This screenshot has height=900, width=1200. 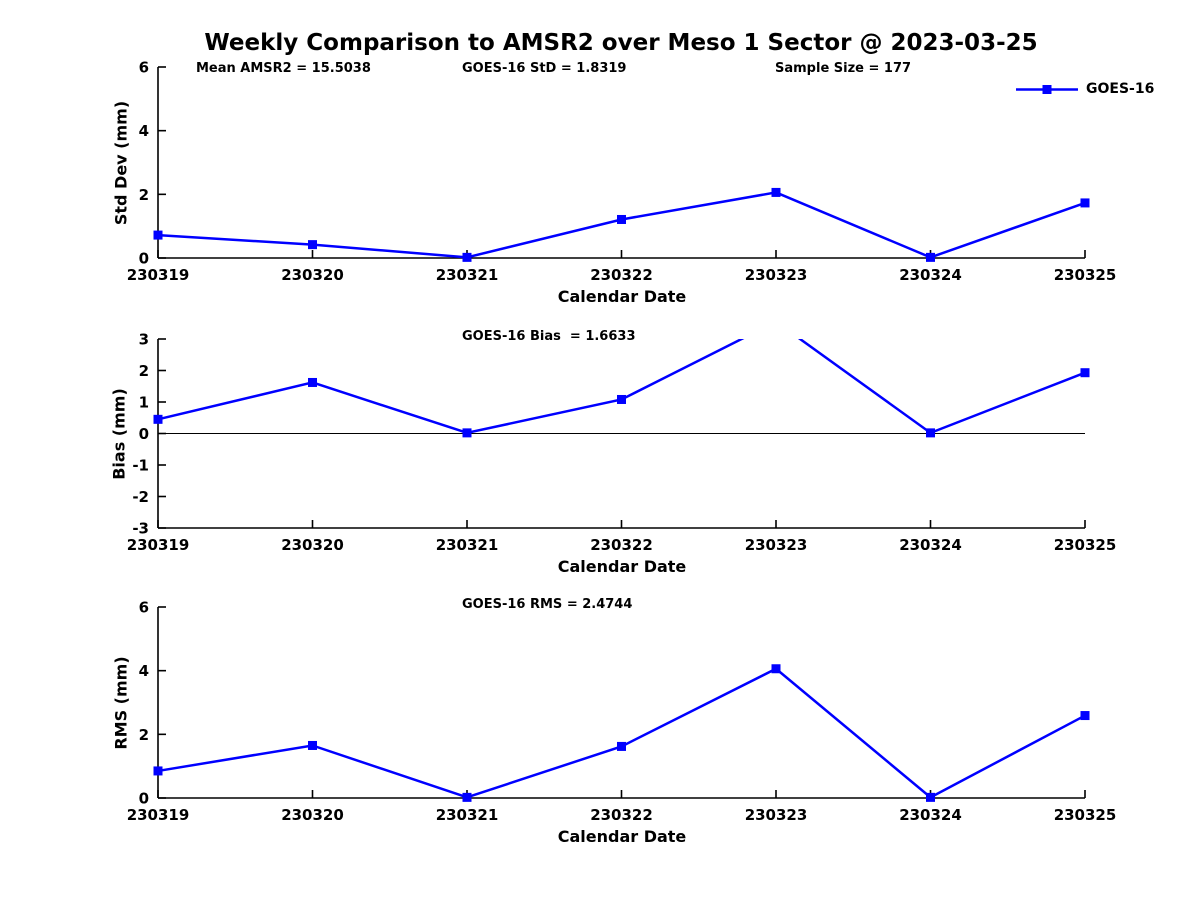 What do you see at coordinates (140, 466) in the screenshot?
I see `y-tick-label: -1` at bounding box center [140, 466].